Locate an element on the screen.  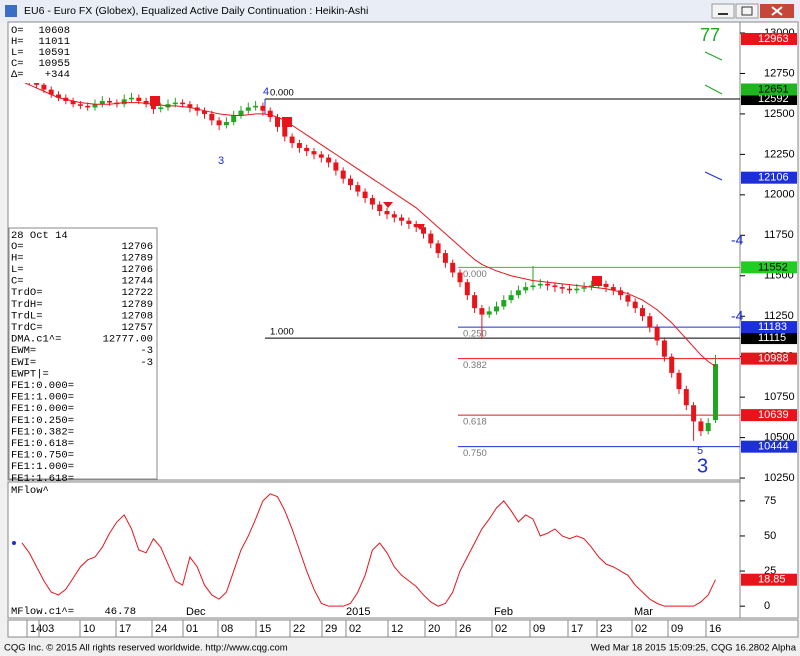
price-tick-label: 10250 is located at coordinates (779, 478).